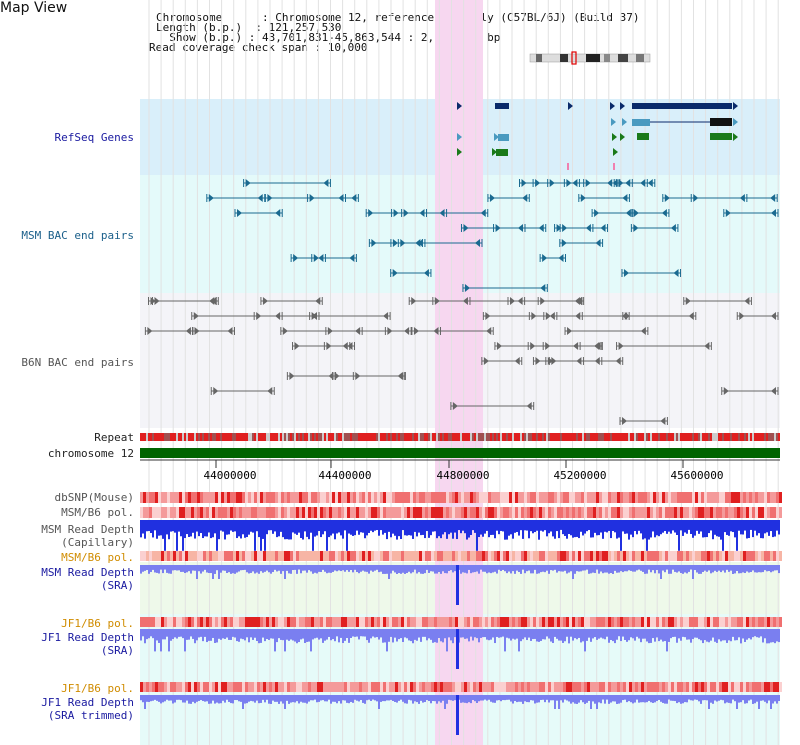  I want to click on msm-depth-capillary-label-1: MSM Read Depth, so click(87, 529).